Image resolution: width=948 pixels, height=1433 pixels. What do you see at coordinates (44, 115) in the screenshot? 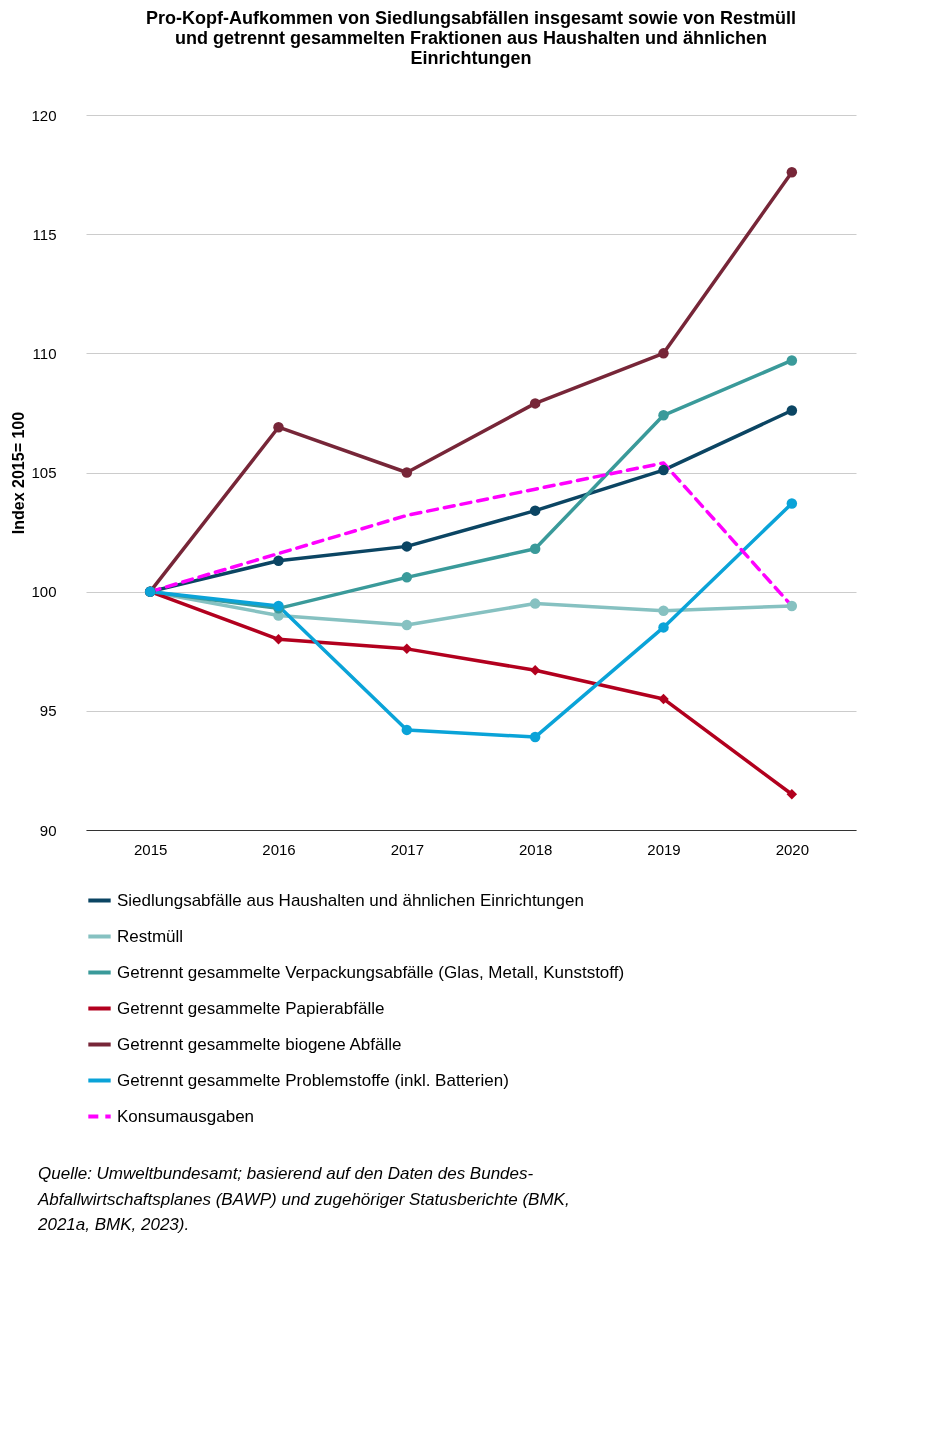
I see `y-tick-label: 120` at bounding box center [44, 115].